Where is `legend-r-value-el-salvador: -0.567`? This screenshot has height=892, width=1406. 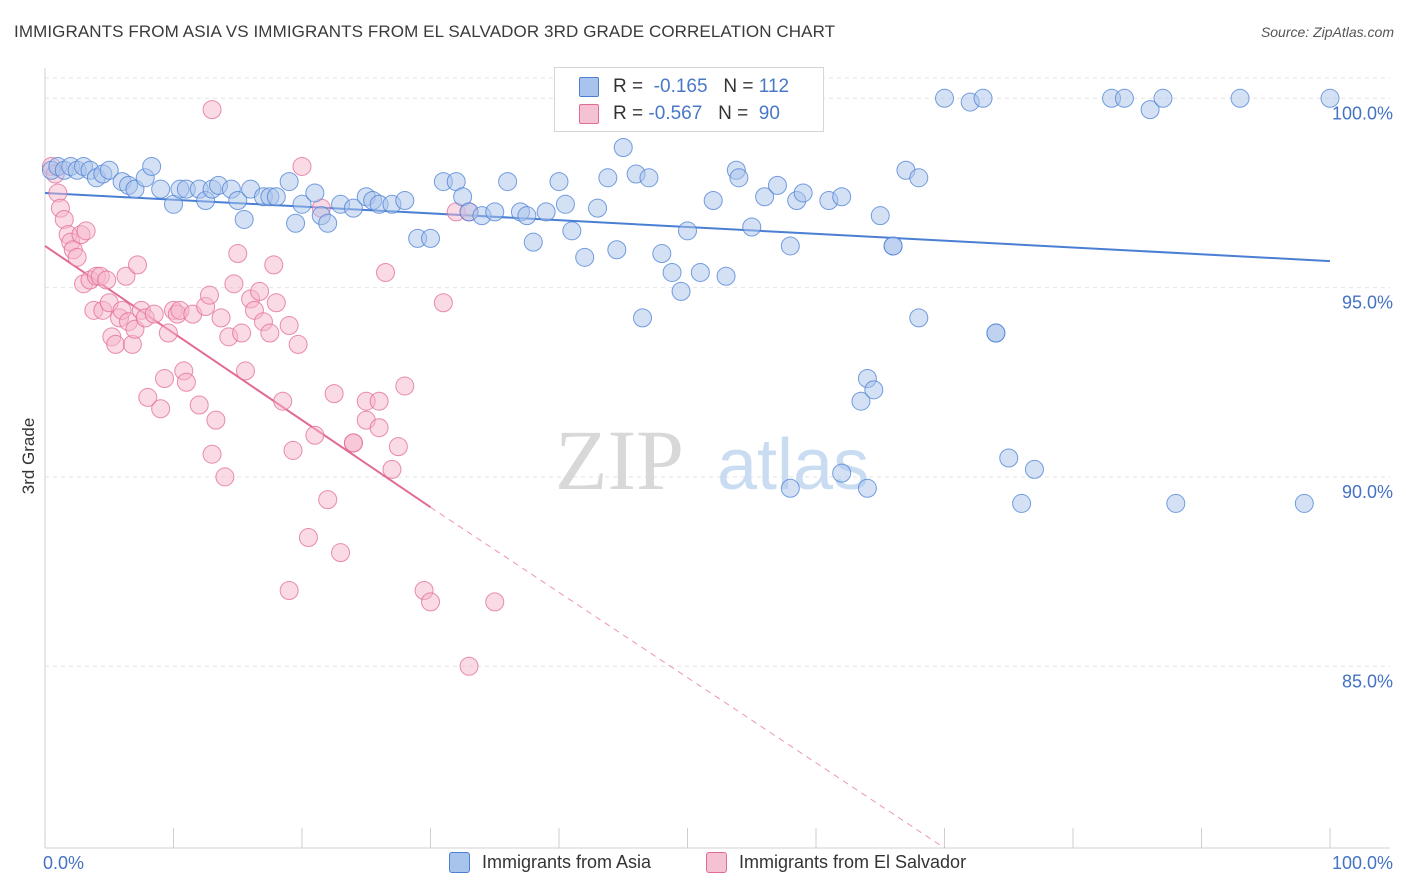 legend-r-value-el-salvador: -0.567 is located at coordinates (675, 113).